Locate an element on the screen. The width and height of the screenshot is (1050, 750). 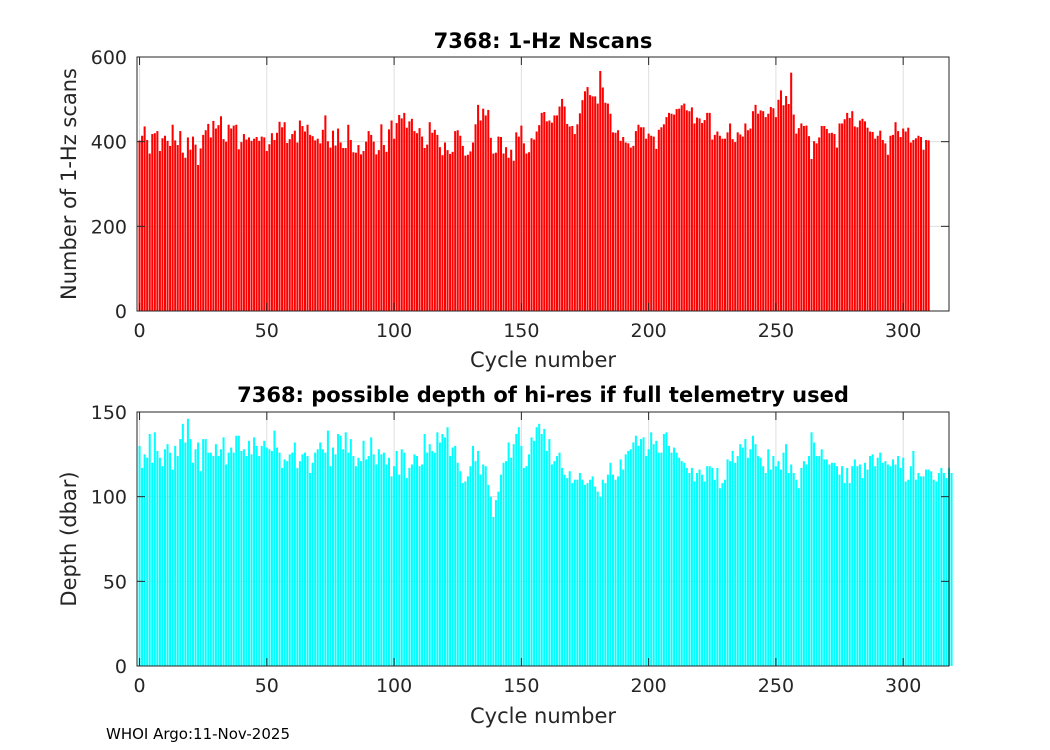
y-tick-label: 50 is located at coordinates (115, 582).